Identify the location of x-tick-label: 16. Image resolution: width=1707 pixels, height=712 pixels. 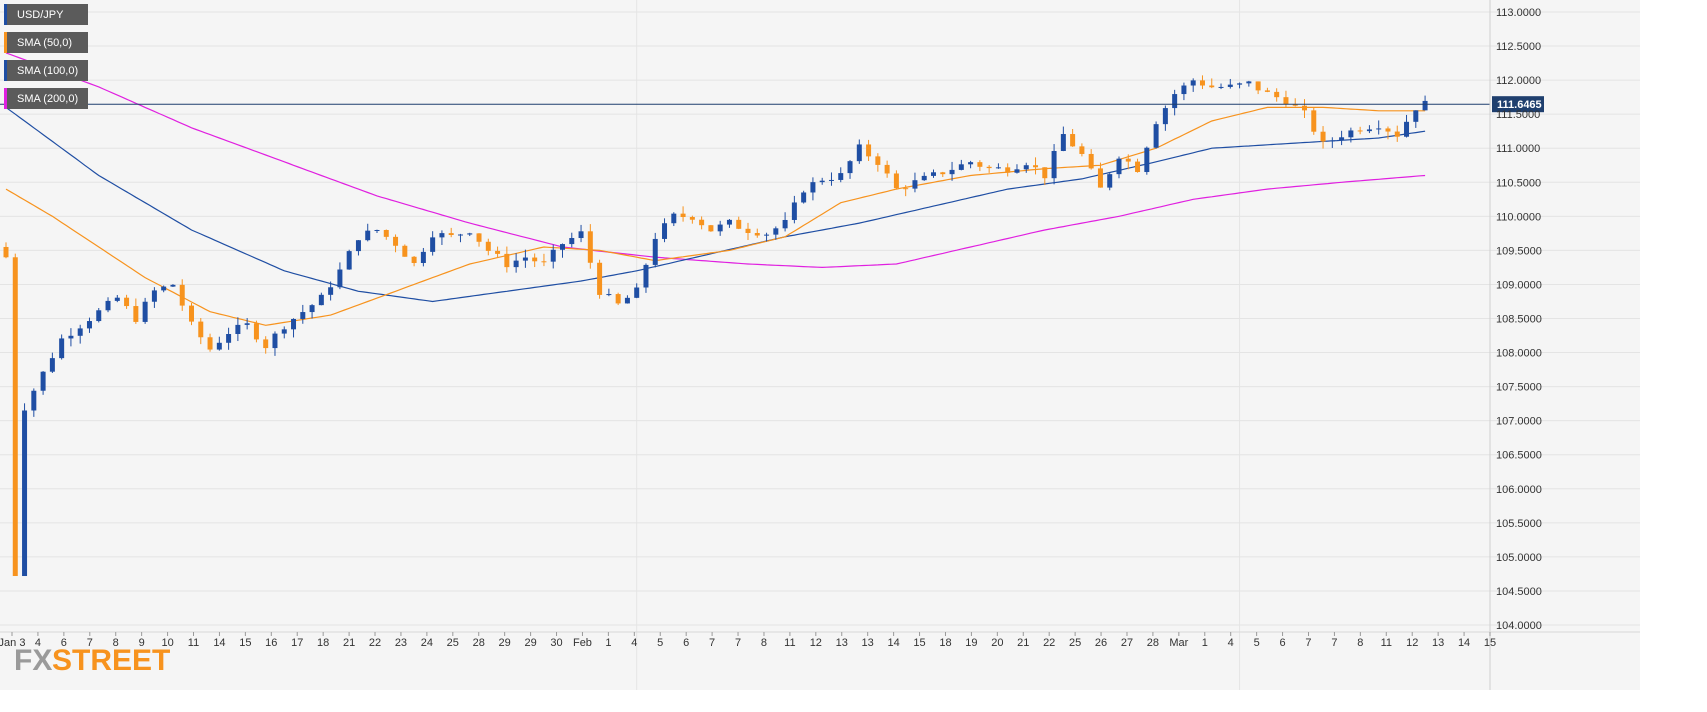
(271, 643).